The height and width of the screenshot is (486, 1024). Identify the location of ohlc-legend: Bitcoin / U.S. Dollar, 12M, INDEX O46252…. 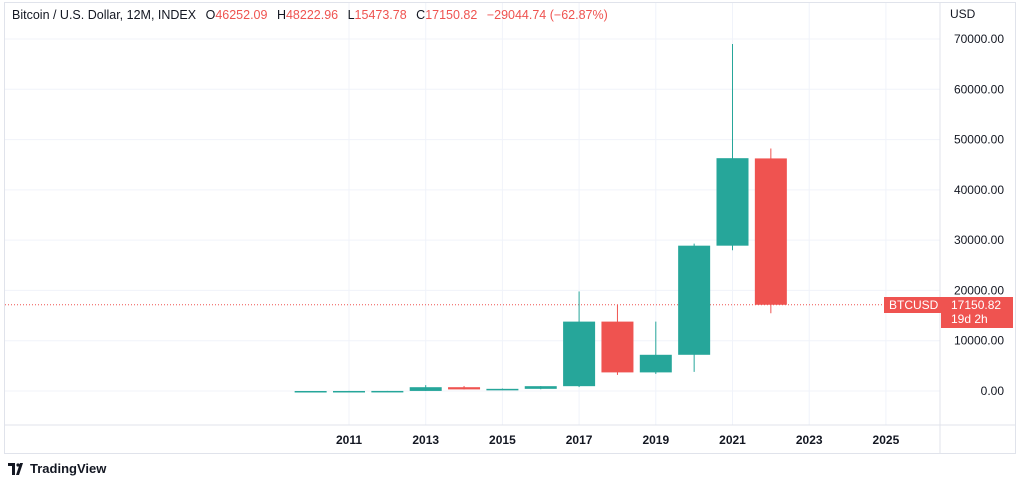
(310, 15).